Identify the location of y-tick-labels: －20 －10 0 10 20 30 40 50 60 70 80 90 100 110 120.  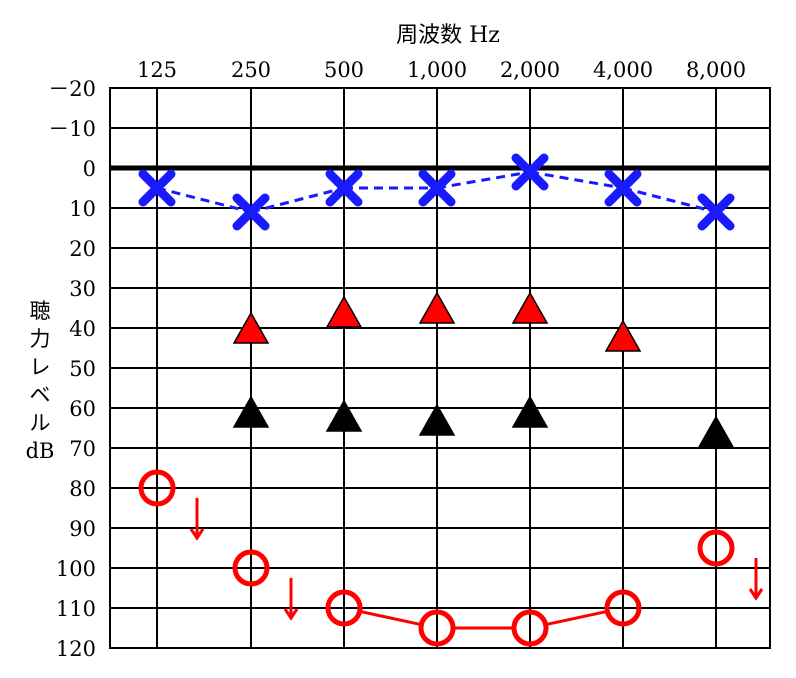
(72, 369).